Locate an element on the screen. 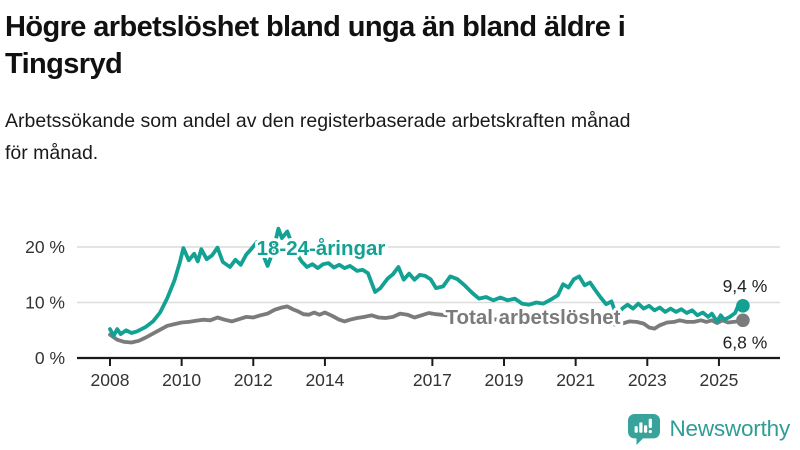 The width and height of the screenshot is (800, 450). page-title-line-2: Tingsryd is located at coordinates (64, 63).